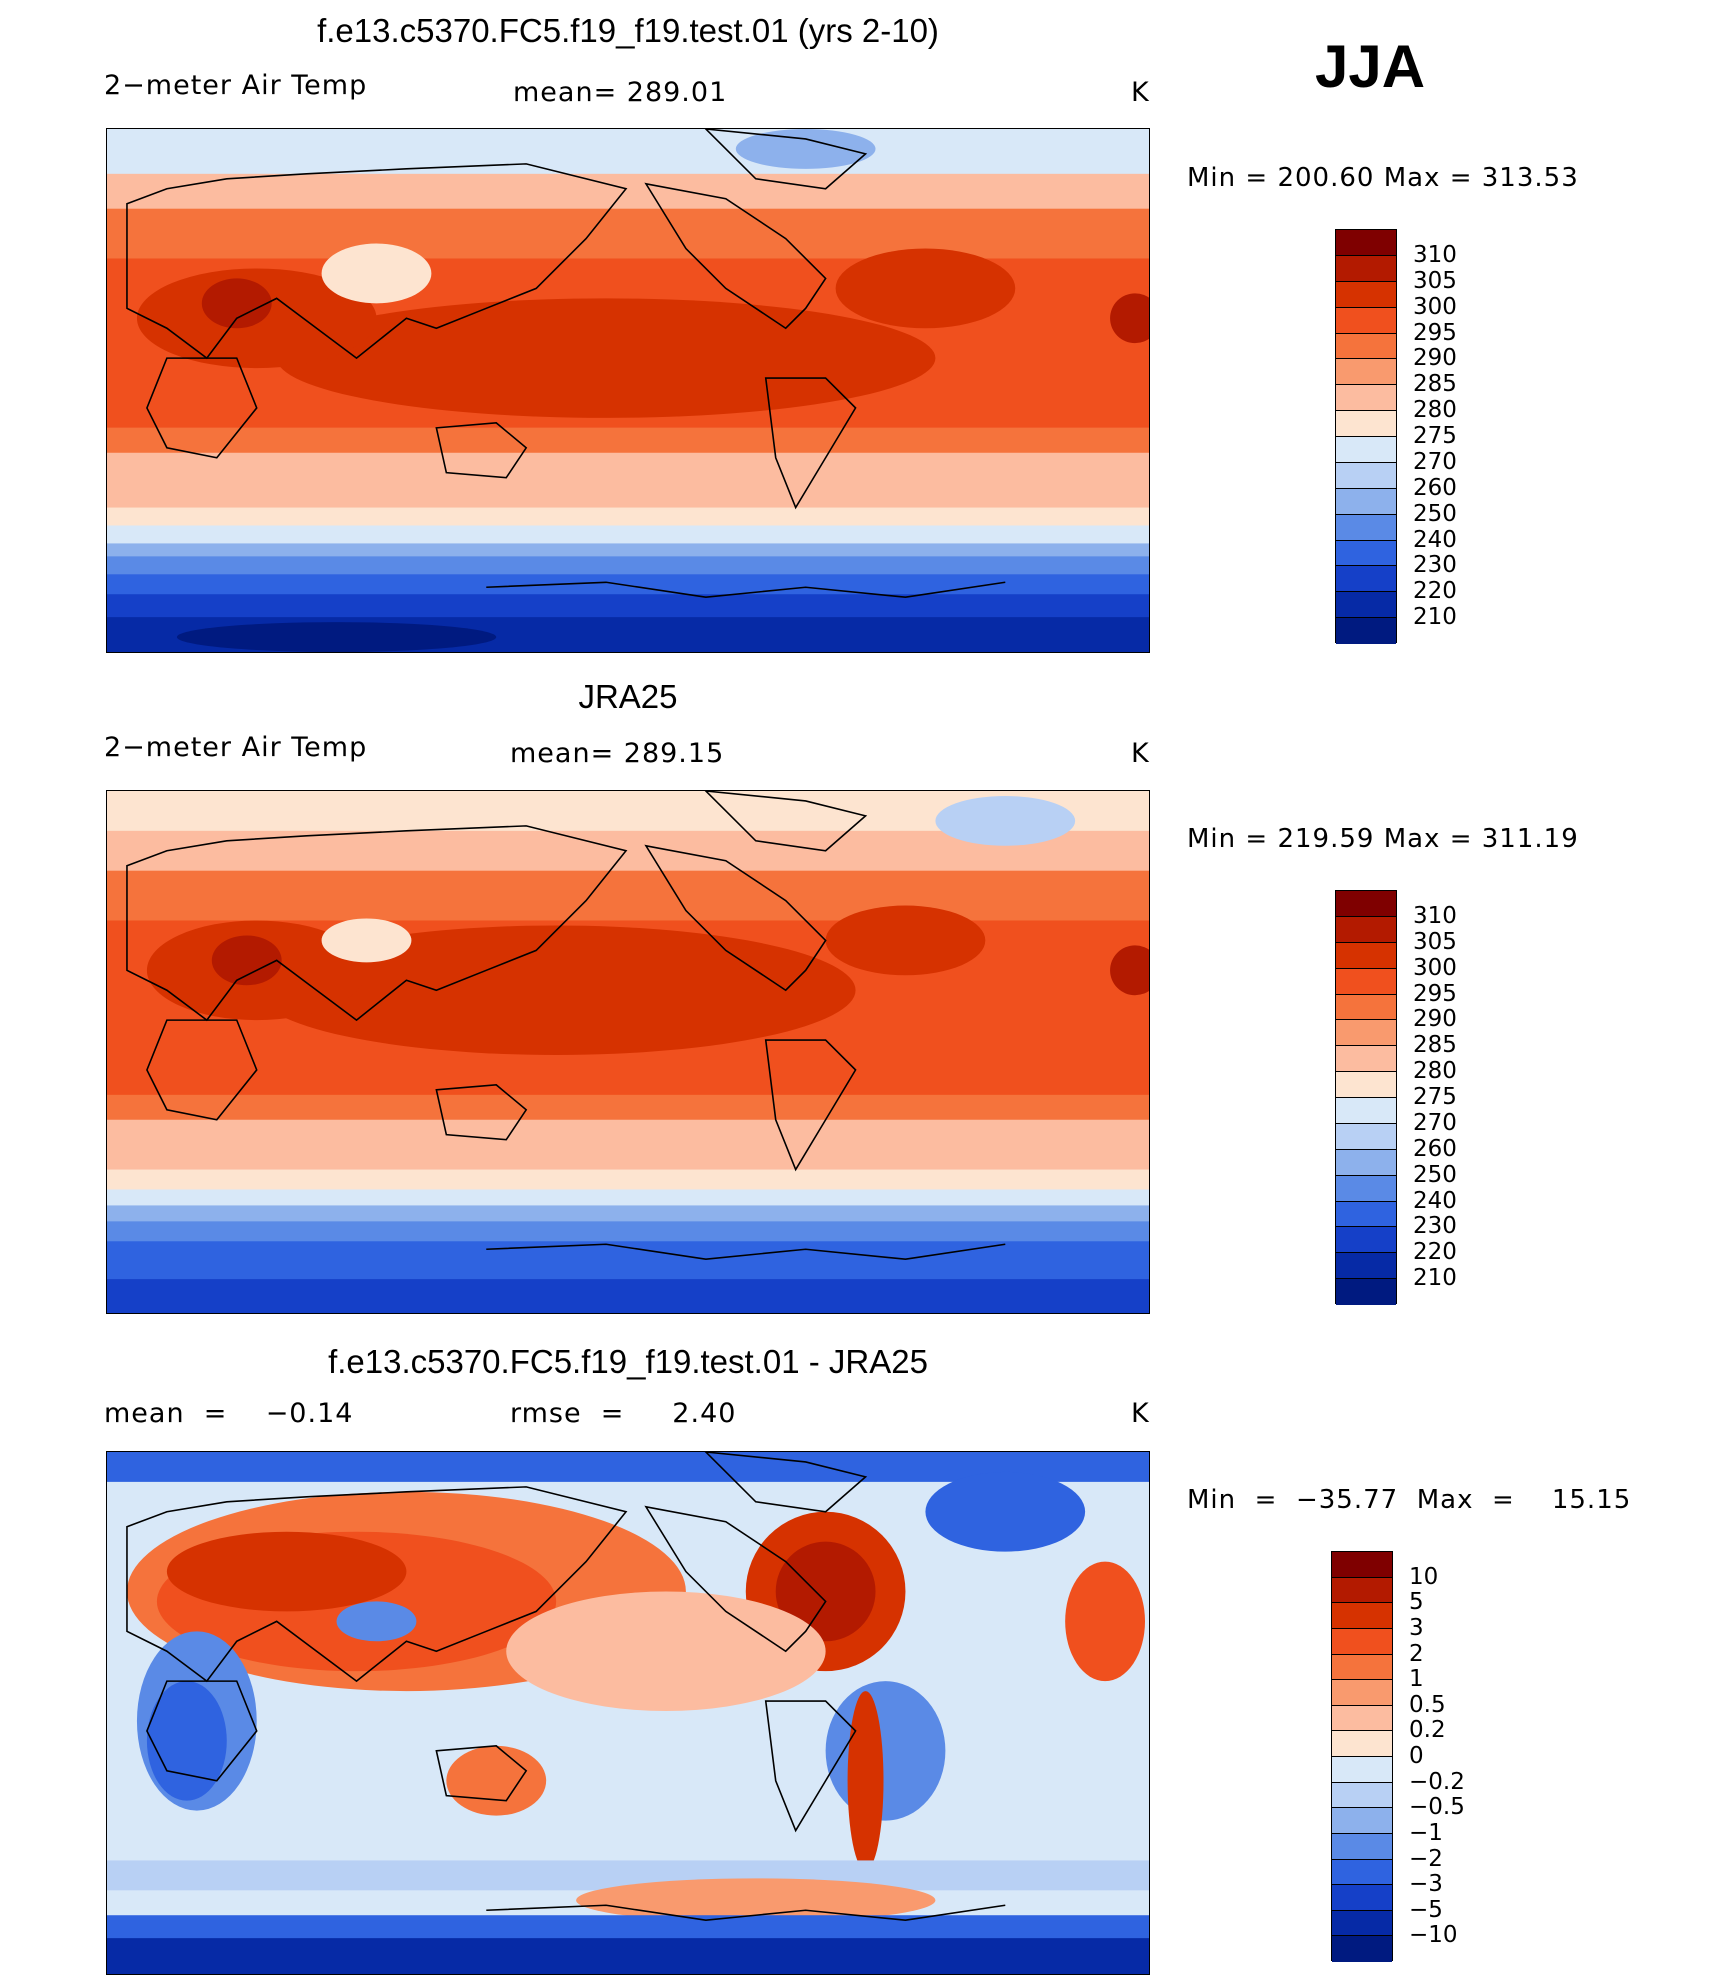  I want to click on colorbar-tick-label: −0.5, so click(1437, 1807).